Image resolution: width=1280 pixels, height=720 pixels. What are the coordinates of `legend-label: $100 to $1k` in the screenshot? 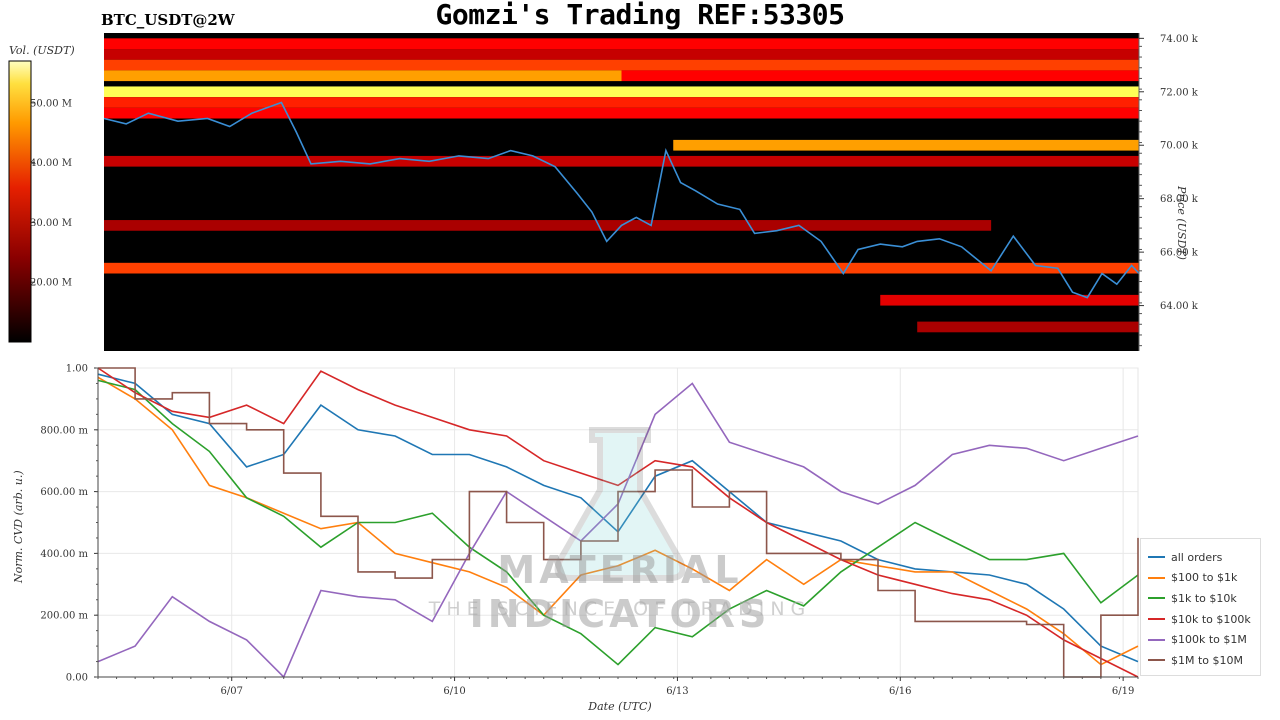 It's located at (1204, 578).